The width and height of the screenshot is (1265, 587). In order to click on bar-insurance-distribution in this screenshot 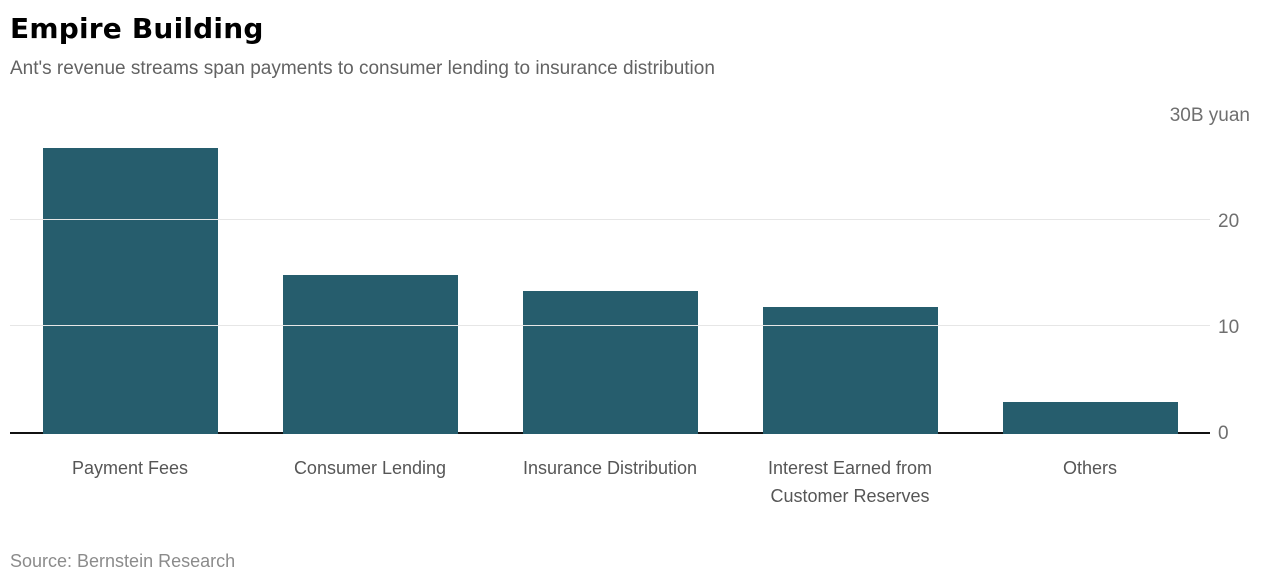, I will do `click(610, 362)`.